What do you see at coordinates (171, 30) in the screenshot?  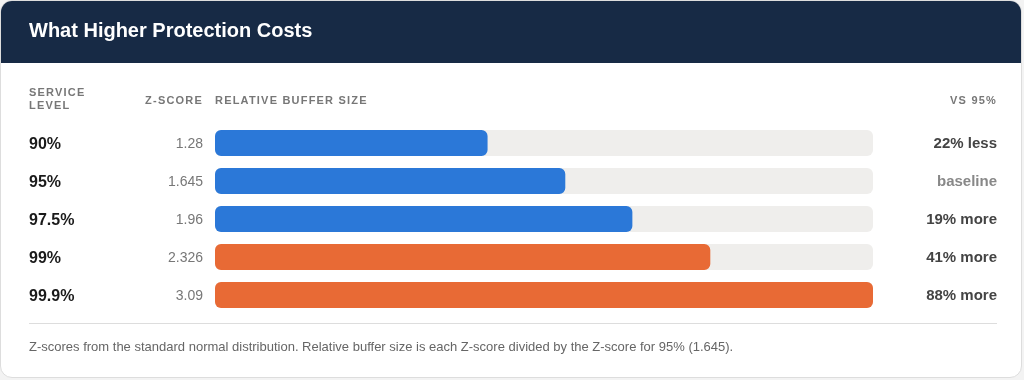 I see `chart-title: What Higher Protection Costs` at bounding box center [171, 30].